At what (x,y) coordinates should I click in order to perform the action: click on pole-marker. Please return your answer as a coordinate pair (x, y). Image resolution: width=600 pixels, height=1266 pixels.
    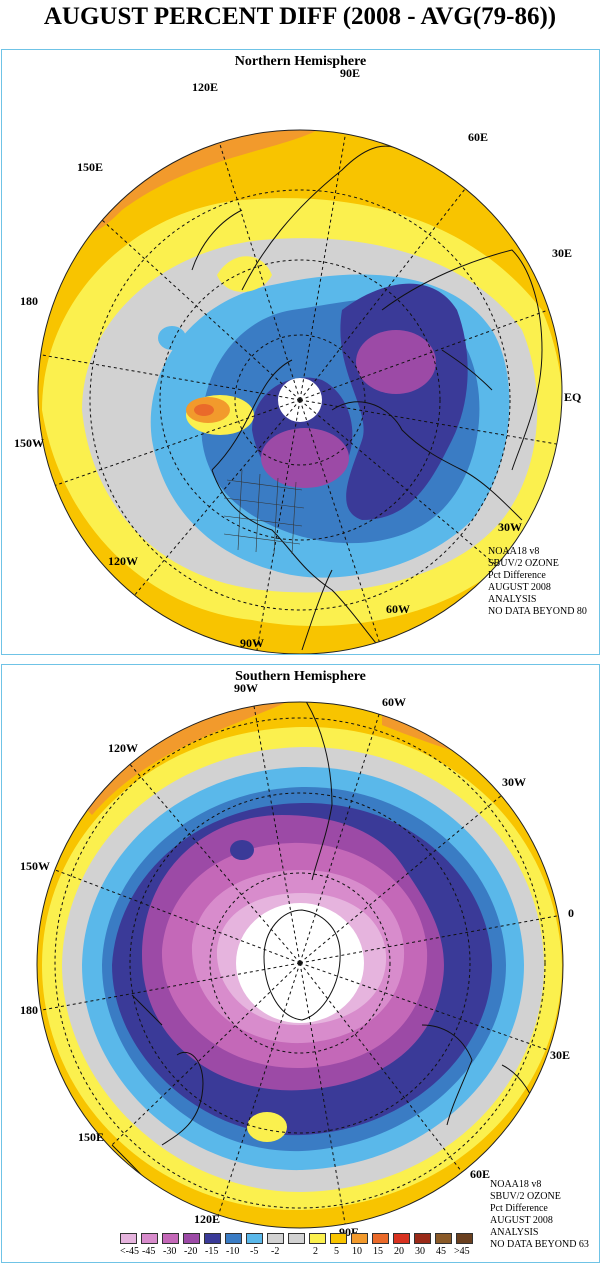
    Looking at the image, I should click on (300, 963).